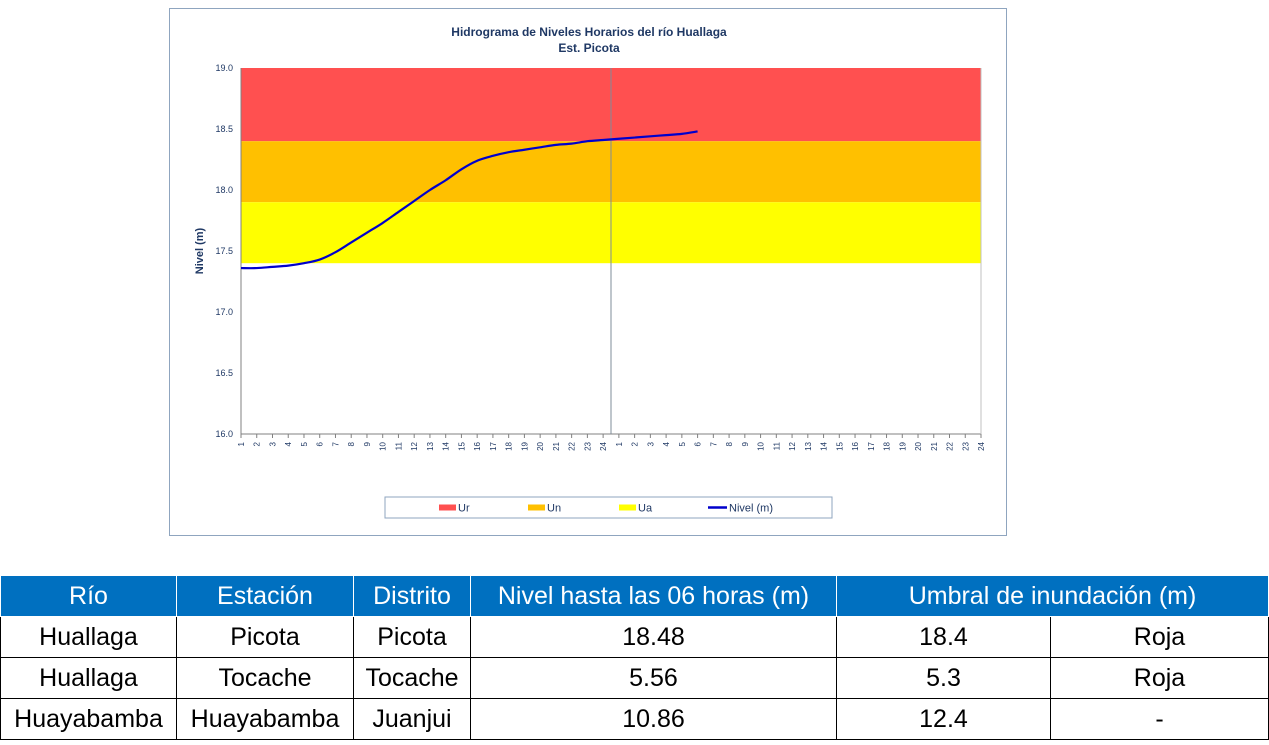 The image size is (1269, 745). Describe the element at coordinates (412, 678) in the screenshot. I see `cell-distrito: Tocache` at that location.